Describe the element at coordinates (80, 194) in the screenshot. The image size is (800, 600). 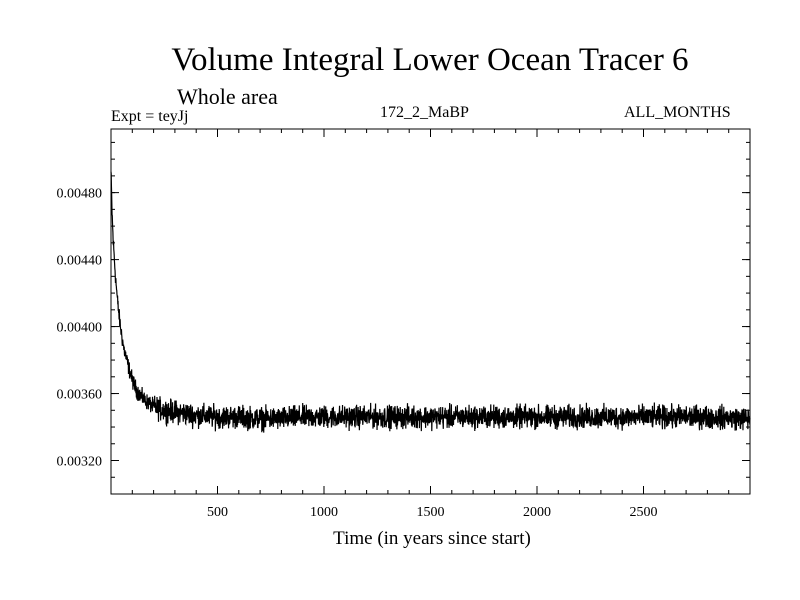
I see `y-tick-label: 0.00480` at that location.